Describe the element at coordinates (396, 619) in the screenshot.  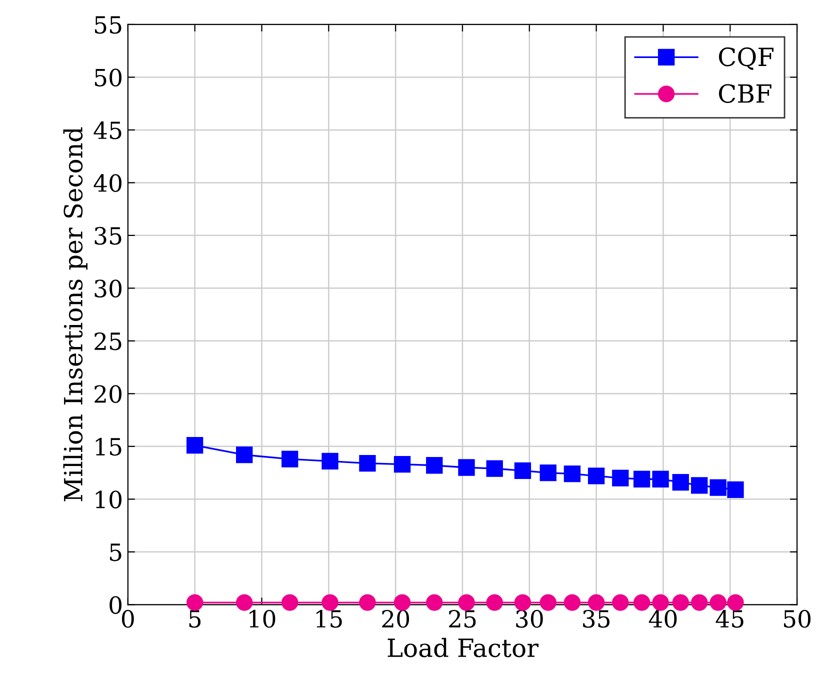
I see `x-tick-label: 20` at that location.